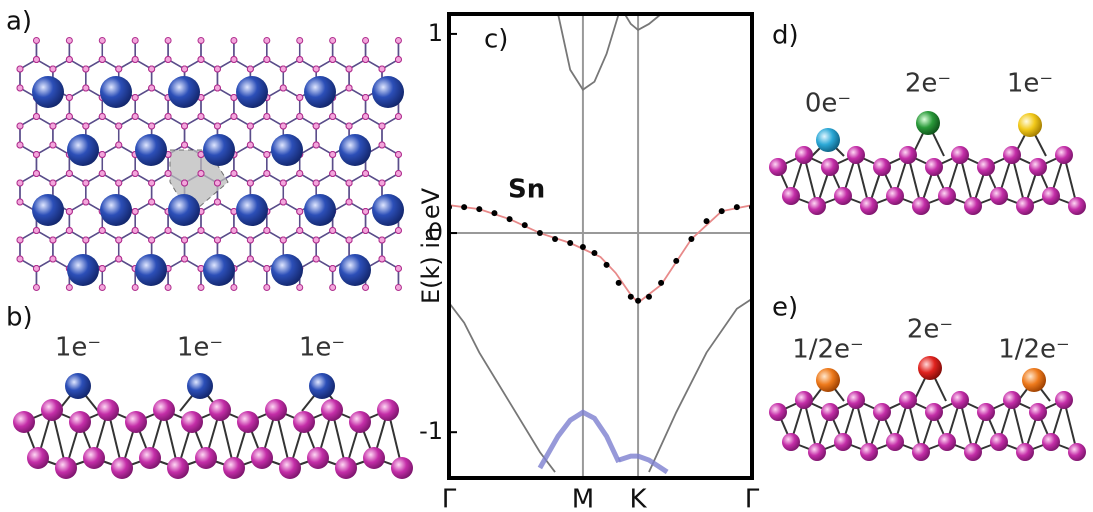 This screenshot has height=512, width=1093. I want to click on x-tick-label: K, so click(639, 497).